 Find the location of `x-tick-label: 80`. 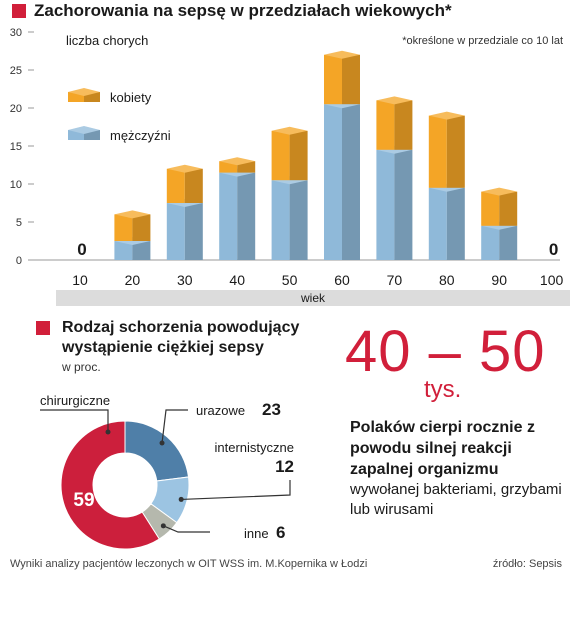

x-tick-label: 80 is located at coordinates (447, 280).